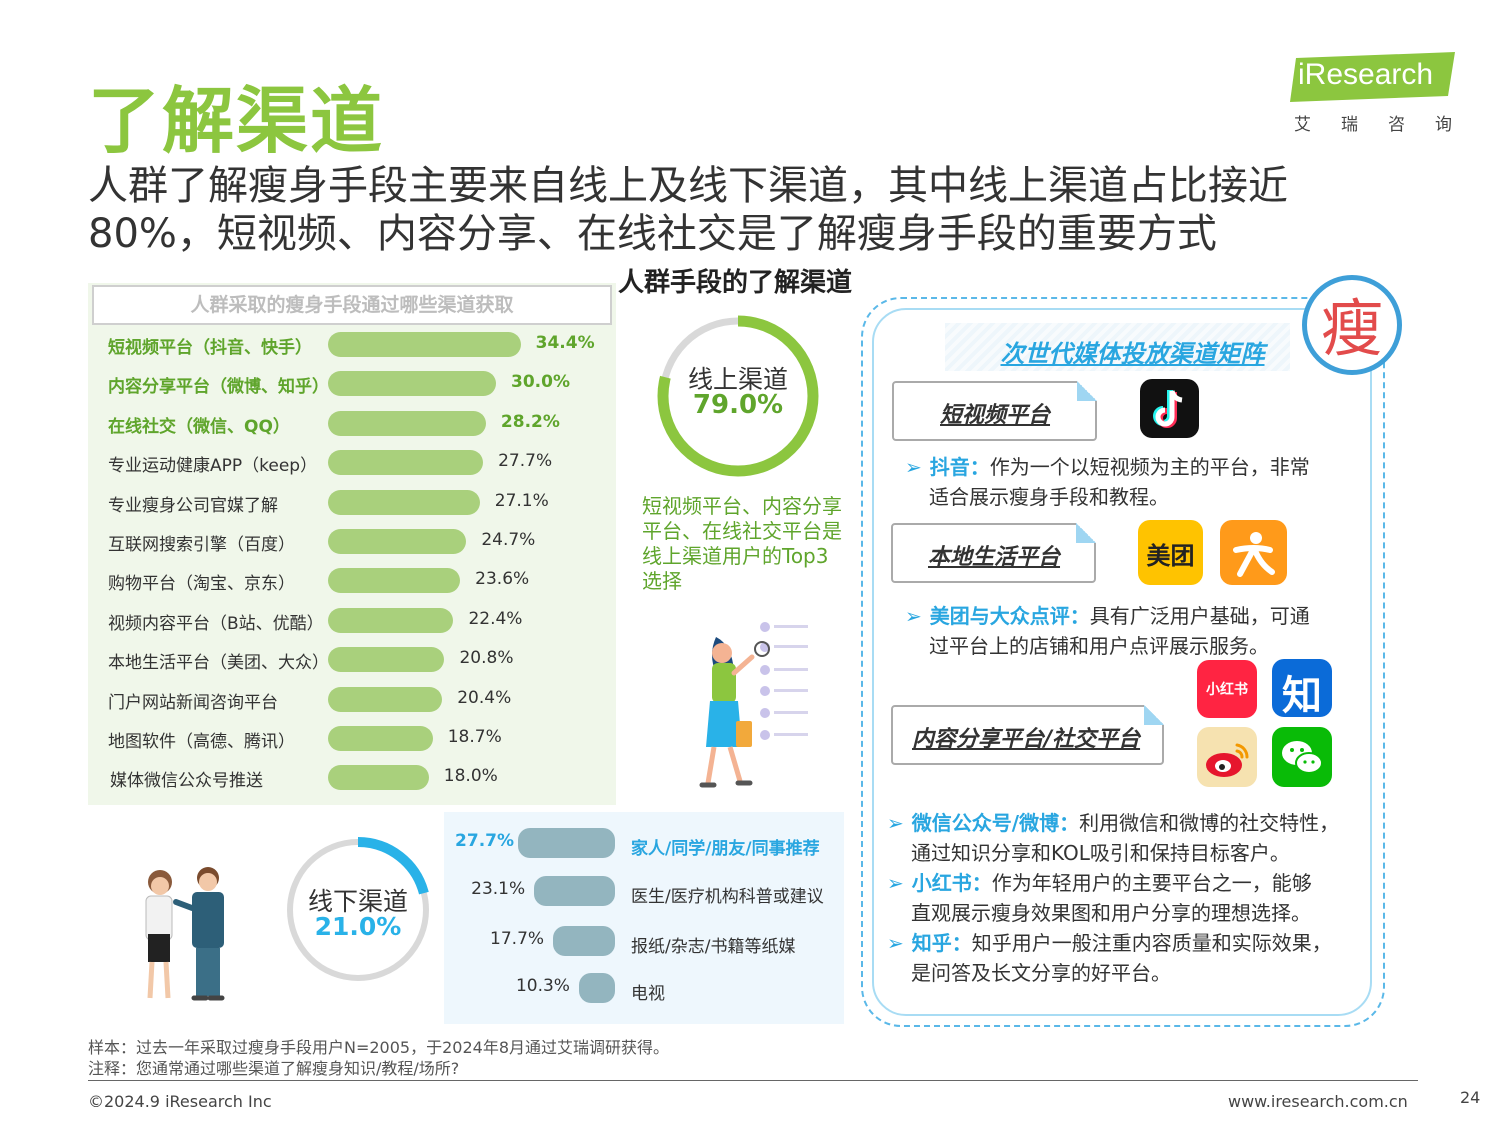 The width and height of the screenshot is (1500, 1125). What do you see at coordinates (1366, 74) in the screenshot?
I see `logo-text: iResearch` at bounding box center [1366, 74].